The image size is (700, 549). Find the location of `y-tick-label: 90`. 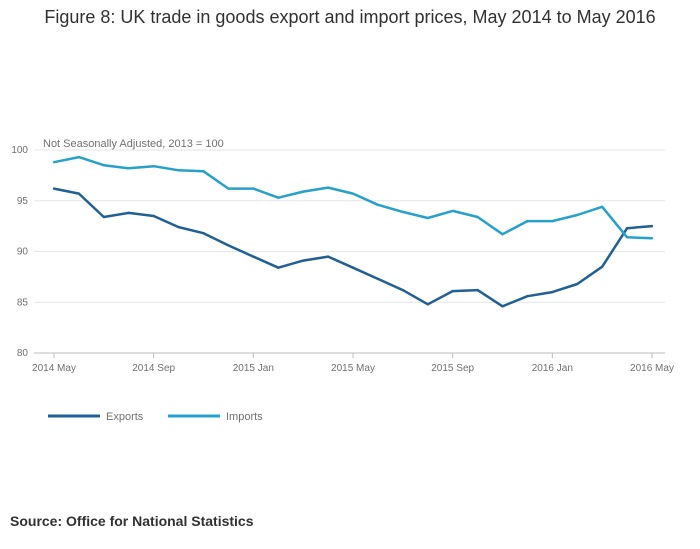

y-tick-label: 90 is located at coordinates (23, 252).